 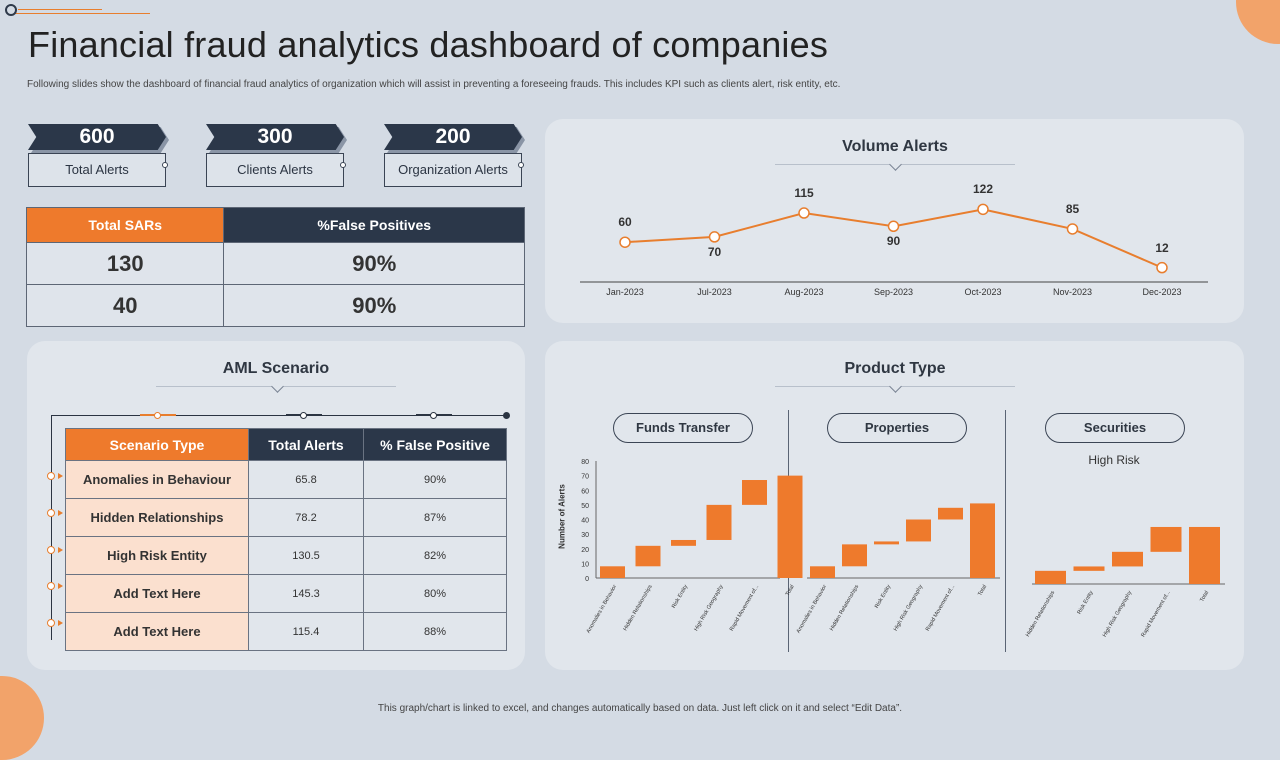 What do you see at coordinates (585, 477) in the screenshot?
I see `y-tick-label: 70` at bounding box center [585, 477].